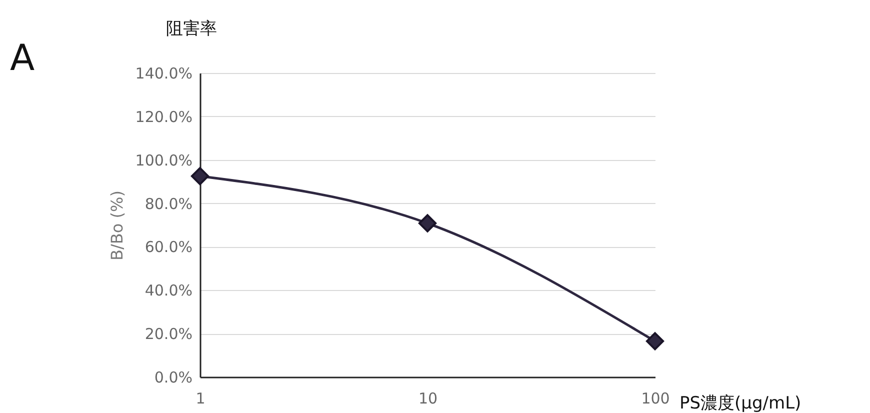 The width and height of the screenshot is (870, 413). What do you see at coordinates (173, 377) in the screenshot?
I see `y-tick-label: 0.0%` at bounding box center [173, 377].